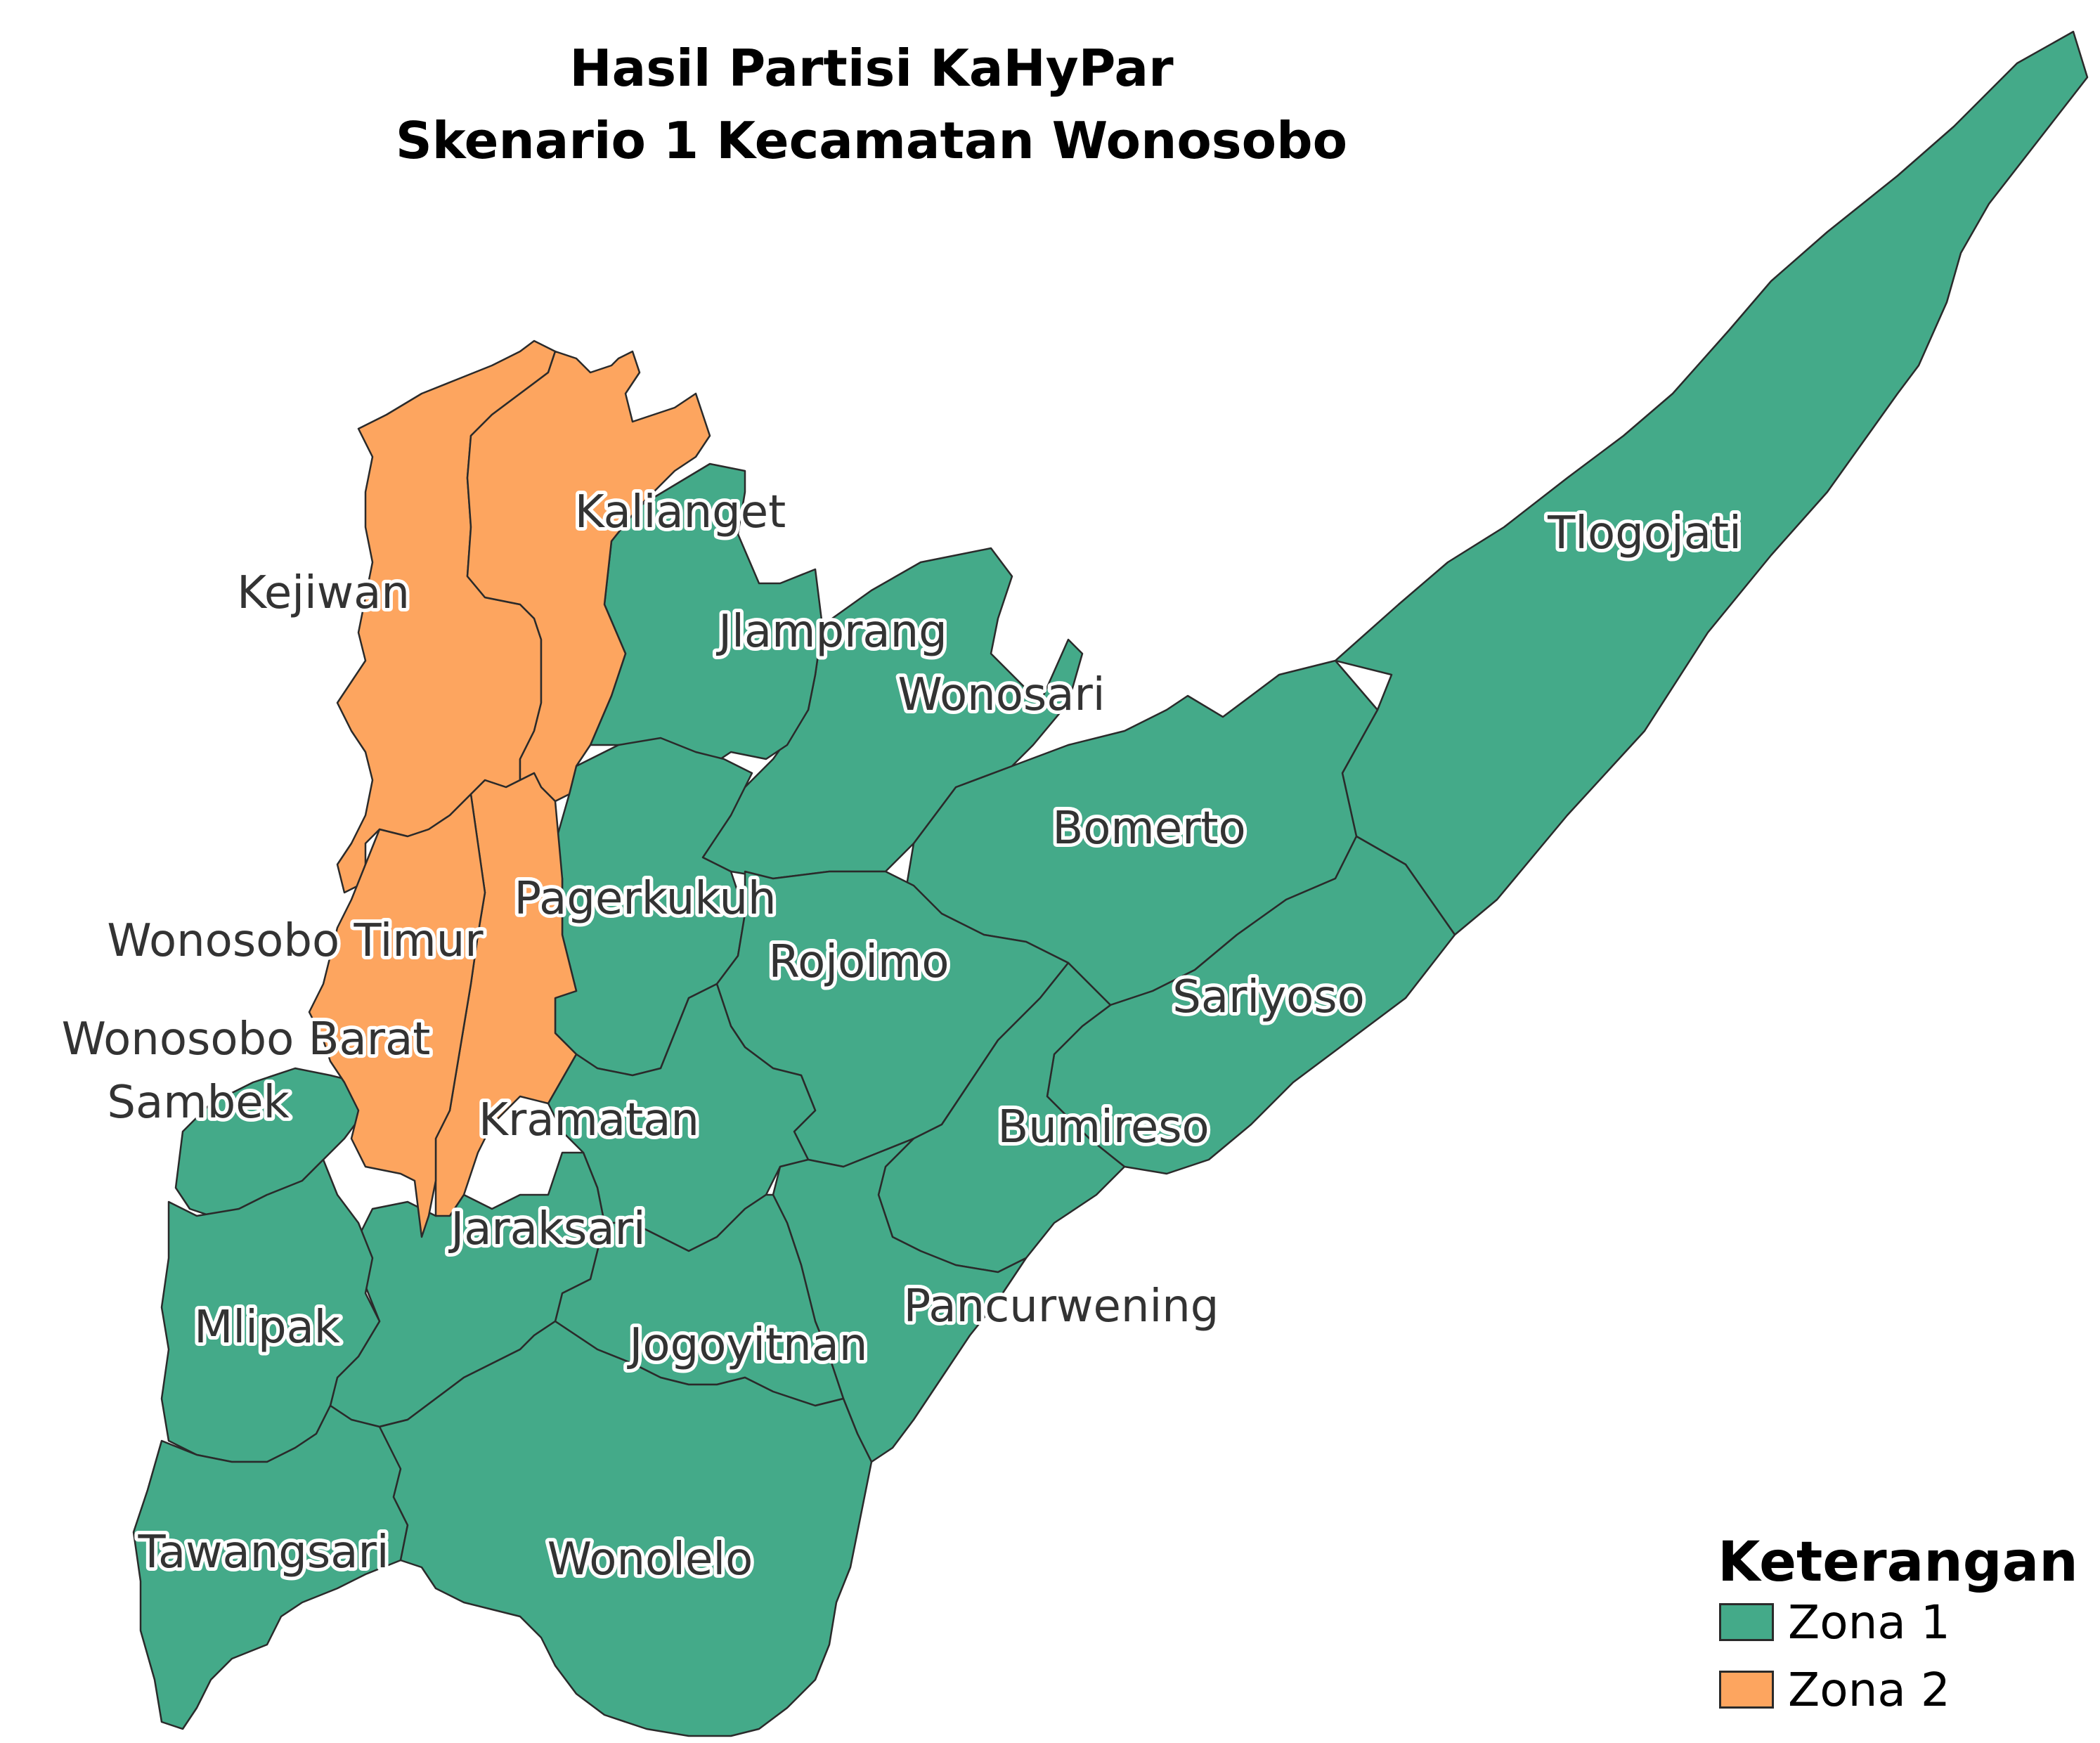 The image size is (2100, 1743). What do you see at coordinates (871, 140) in the screenshot?
I see `map-subtitle: Skenario 1 Kecamatan Wonosobo` at bounding box center [871, 140].